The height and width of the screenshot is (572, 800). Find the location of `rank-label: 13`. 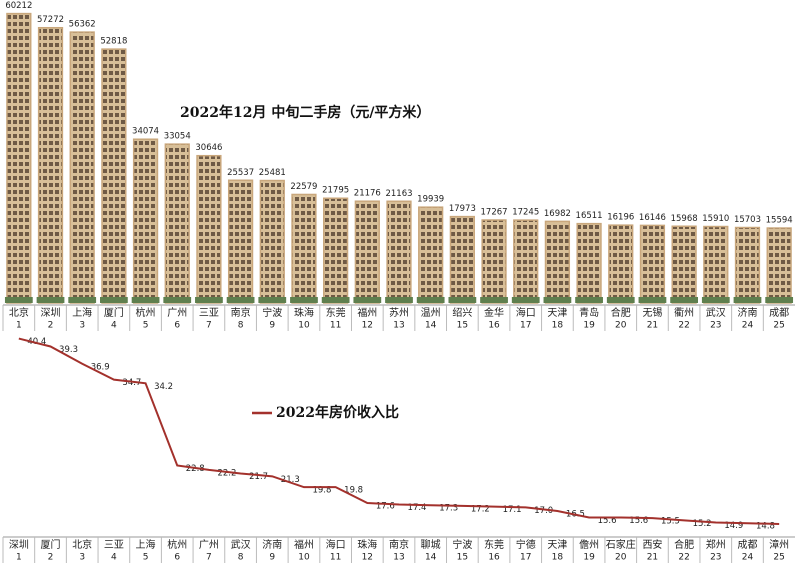

rank-label: 13 is located at coordinates (398, 326).